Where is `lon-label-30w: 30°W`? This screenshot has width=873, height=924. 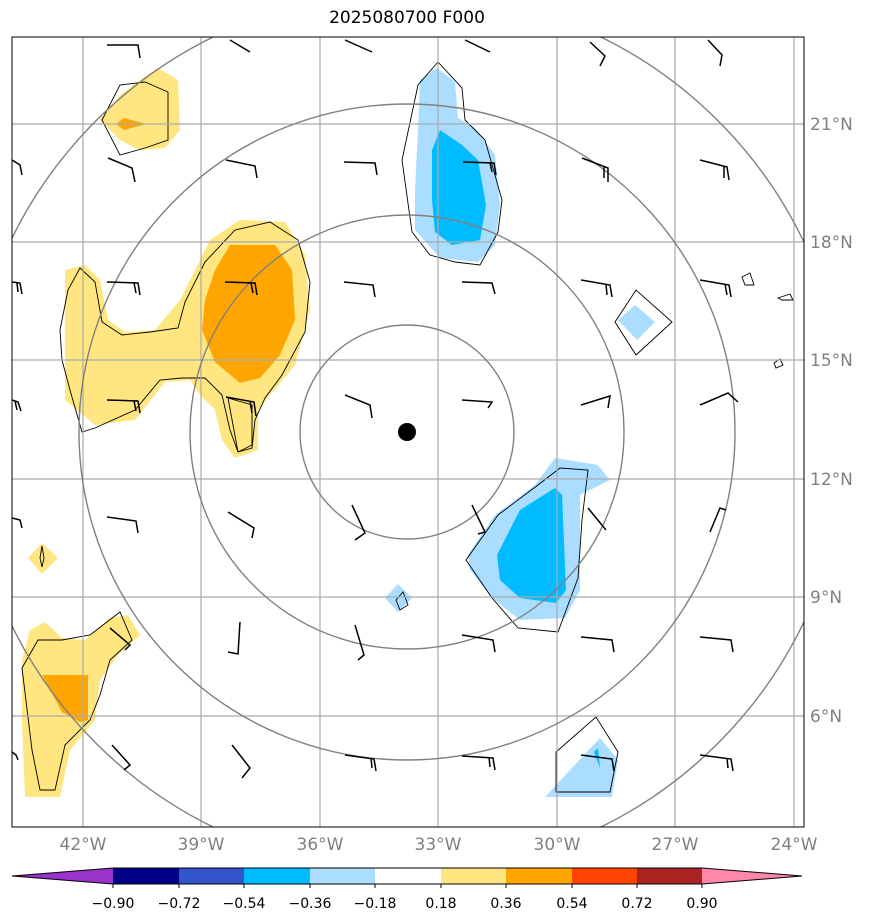
lon-label-30w: 30°W is located at coordinates (557, 845).